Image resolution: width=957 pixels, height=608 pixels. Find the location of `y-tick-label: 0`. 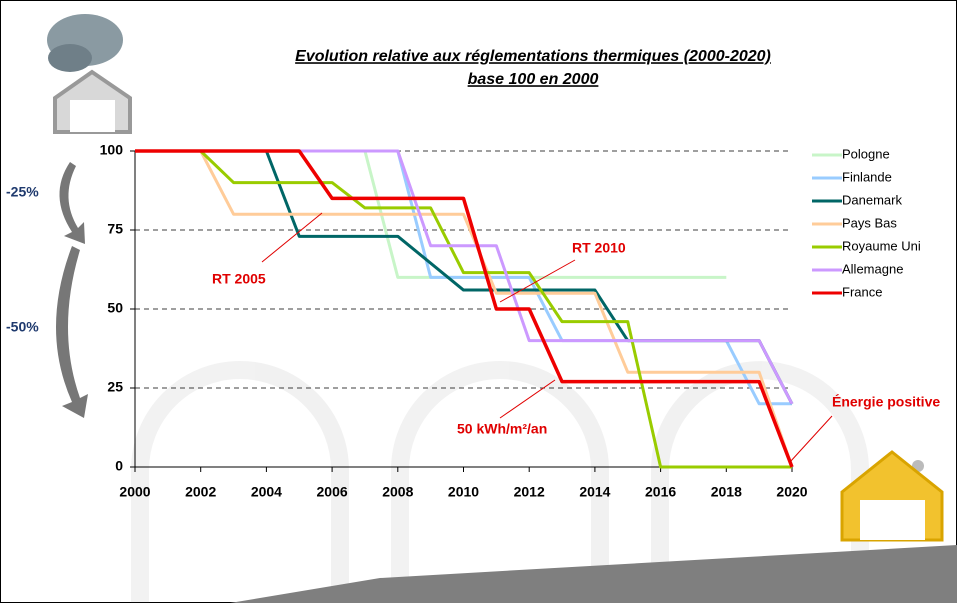

y-tick-label: 0 is located at coordinates (119, 466).